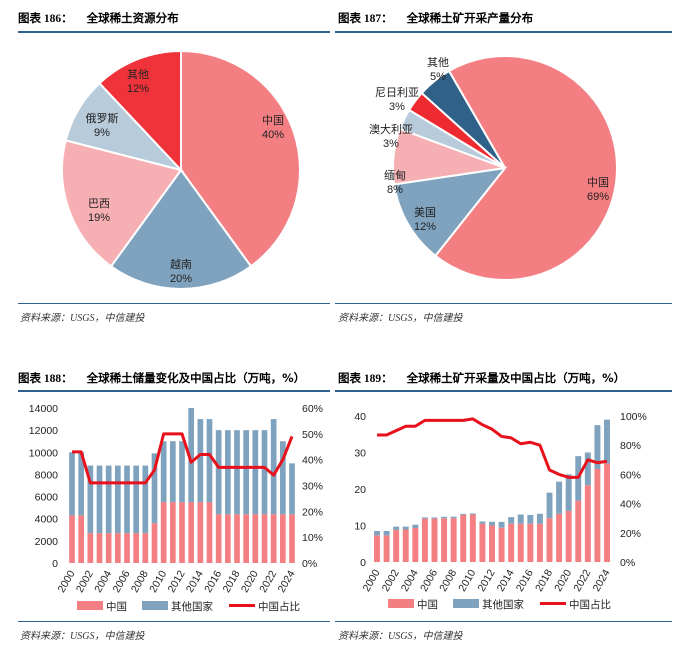 The height and width of the screenshot is (653, 690). What do you see at coordinates (47, 498) in the screenshot?
I see `y-tick-label: 6000` at bounding box center [47, 498].